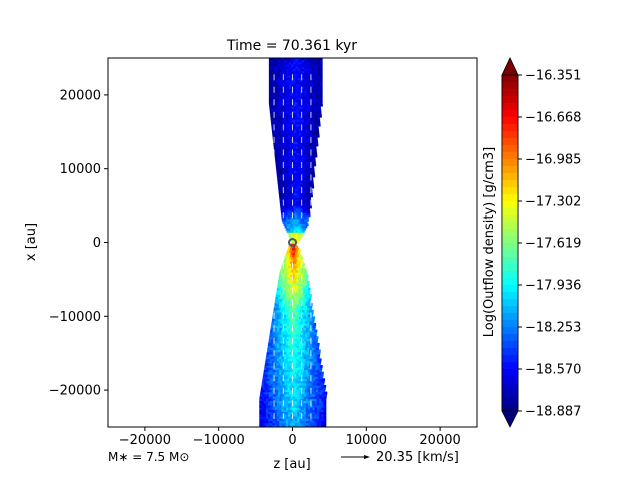 The height and width of the screenshot is (480, 640). I want to click on colorbar-bands, so click(510, 243).